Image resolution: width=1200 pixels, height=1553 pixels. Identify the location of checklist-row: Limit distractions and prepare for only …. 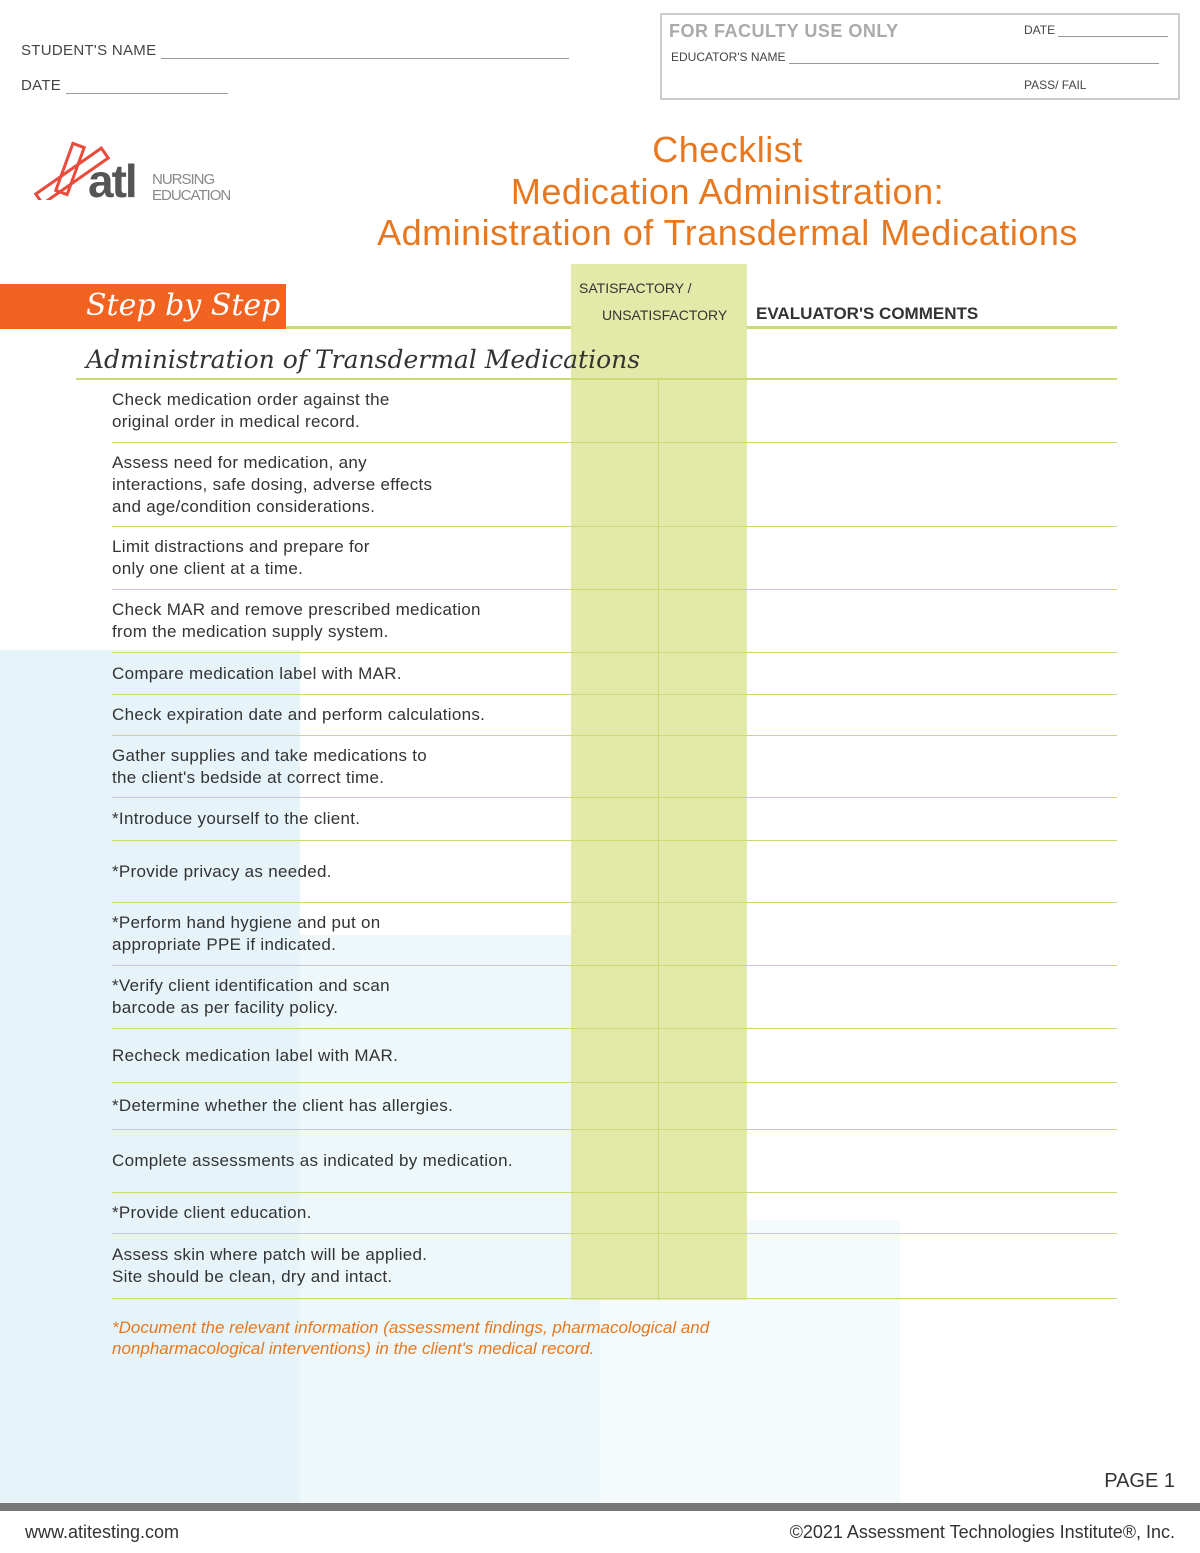
(614, 558).